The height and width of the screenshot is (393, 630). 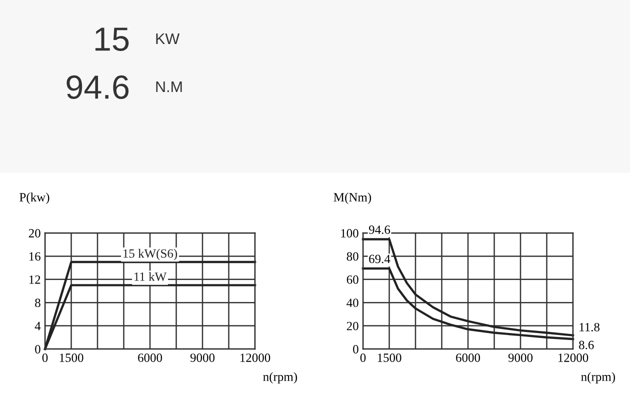 What do you see at coordinates (379, 259) in the screenshot?
I see `data-label: 69.4` at bounding box center [379, 259].